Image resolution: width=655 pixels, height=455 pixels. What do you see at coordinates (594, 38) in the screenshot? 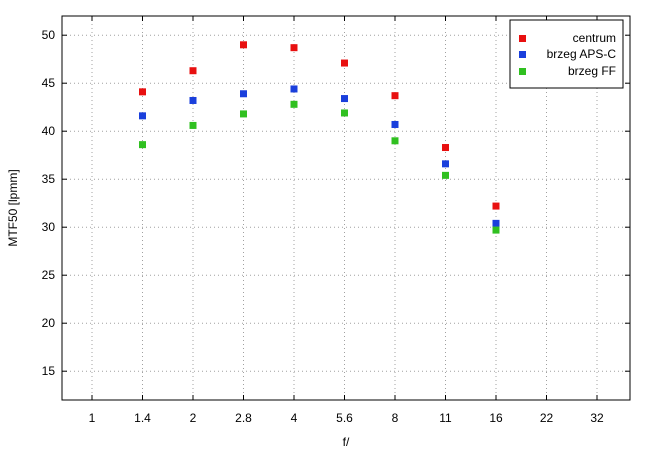
I see `legend-label-centrum: centrum` at bounding box center [594, 38].